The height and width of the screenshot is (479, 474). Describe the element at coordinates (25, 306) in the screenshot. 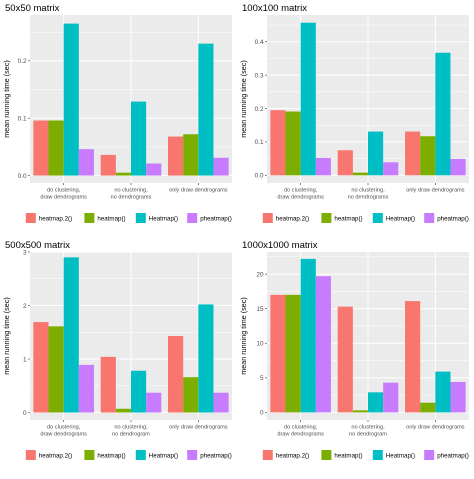

I see `y-tick-label: 2` at that location.